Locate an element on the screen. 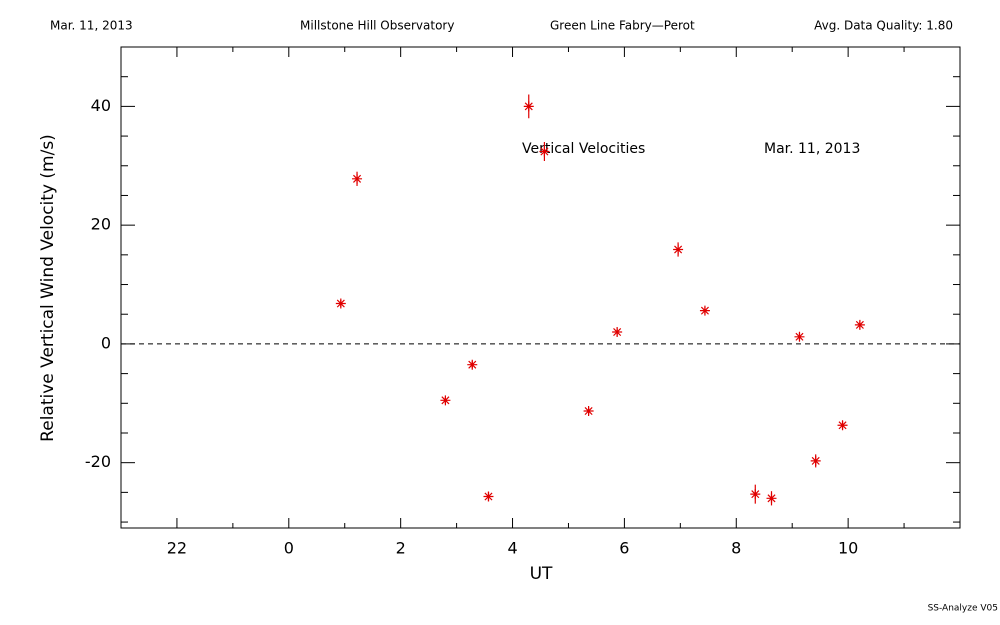 The height and width of the screenshot is (625, 1000). x-tick-label: 8 is located at coordinates (736, 548).